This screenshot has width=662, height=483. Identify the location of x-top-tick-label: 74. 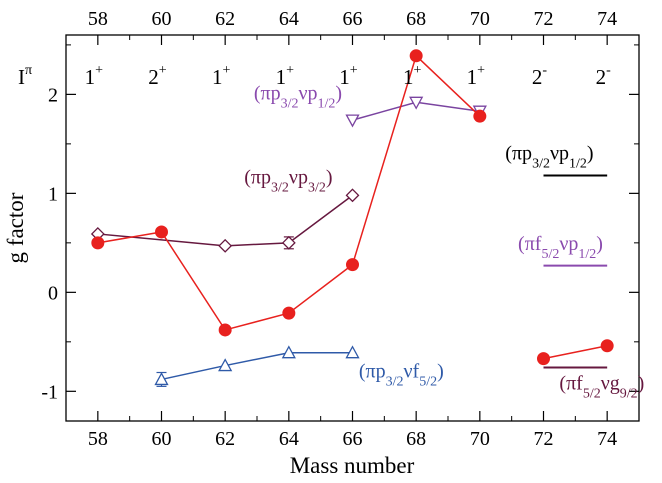
(607, 19).